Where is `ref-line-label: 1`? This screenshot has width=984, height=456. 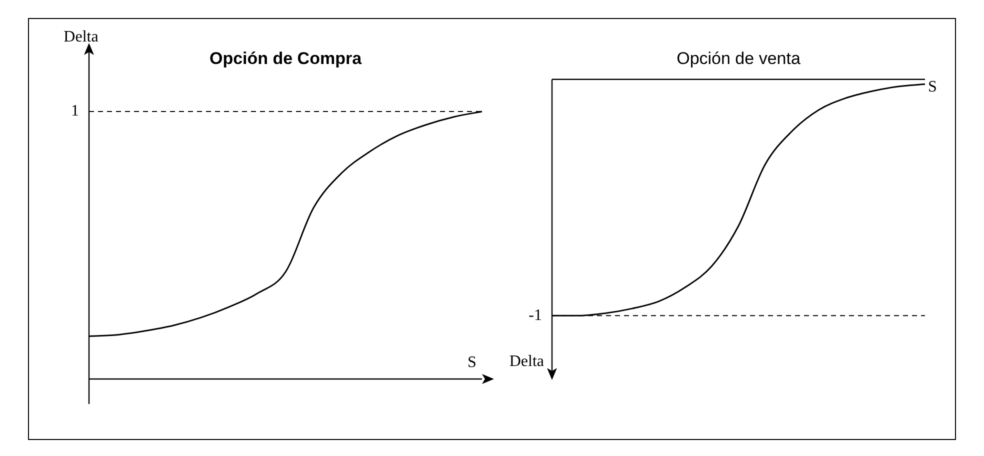 ref-line-label: 1 is located at coordinates (75, 111).